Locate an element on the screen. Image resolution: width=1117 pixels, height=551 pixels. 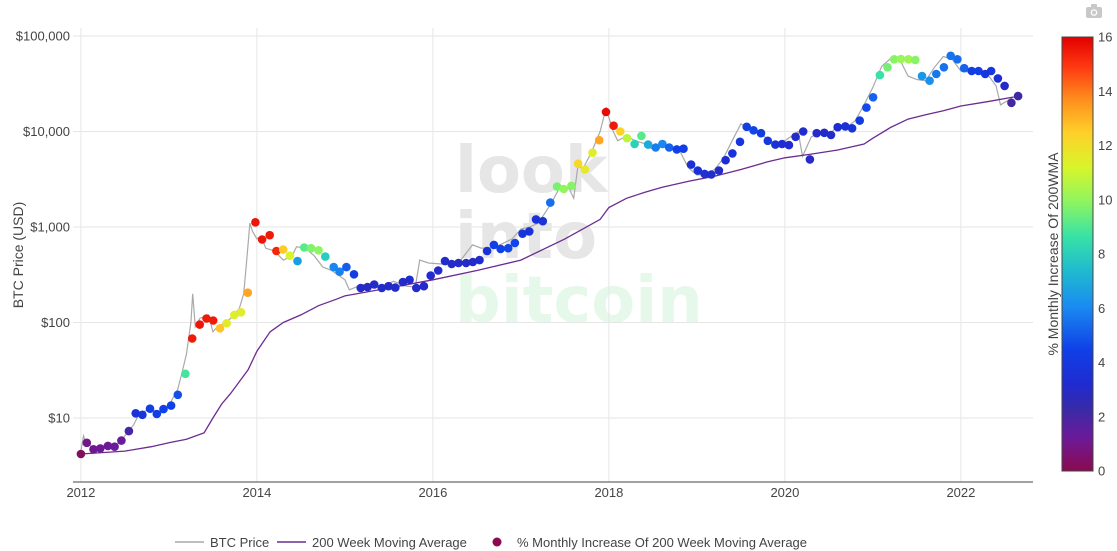
x-tick-label-3: 2018 is located at coordinates (608, 492).